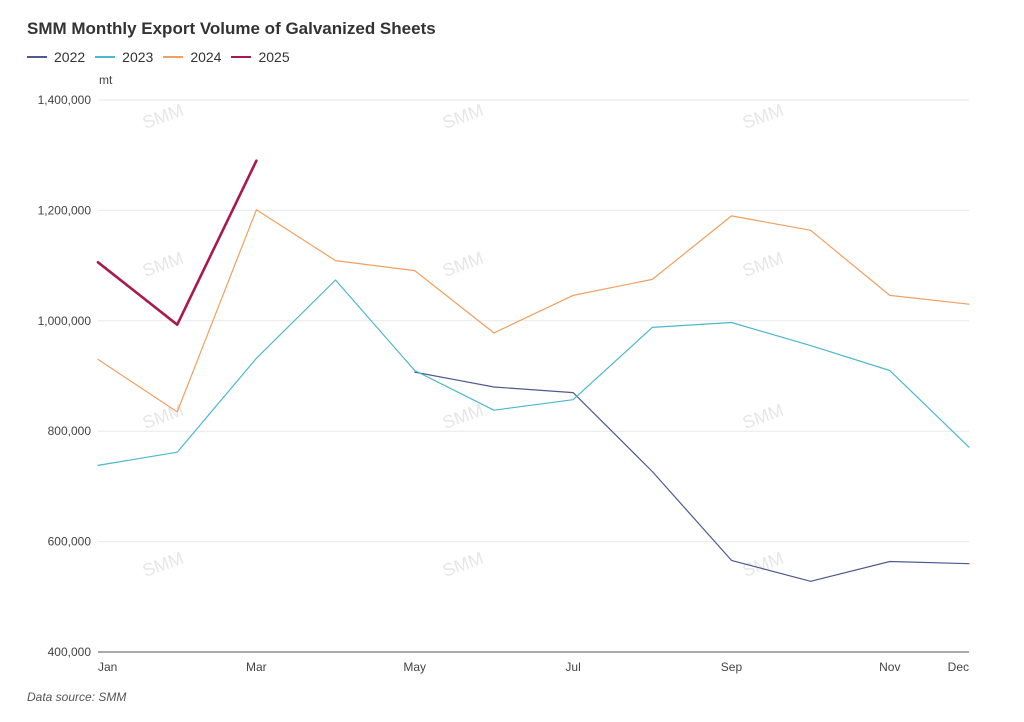  What do you see at coordinates (572, 667) in the screenshot?
I see `x-tick-label: Jul` at bounding box center [572, 667].